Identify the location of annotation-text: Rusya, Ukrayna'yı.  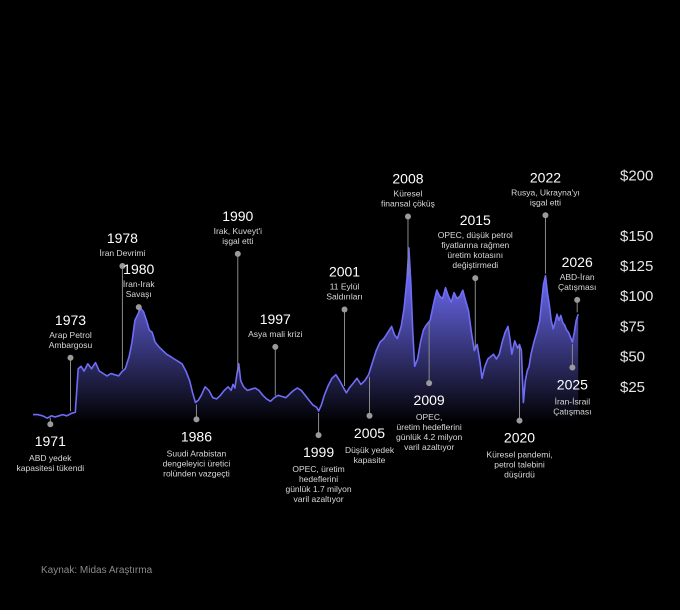
(545, 192).